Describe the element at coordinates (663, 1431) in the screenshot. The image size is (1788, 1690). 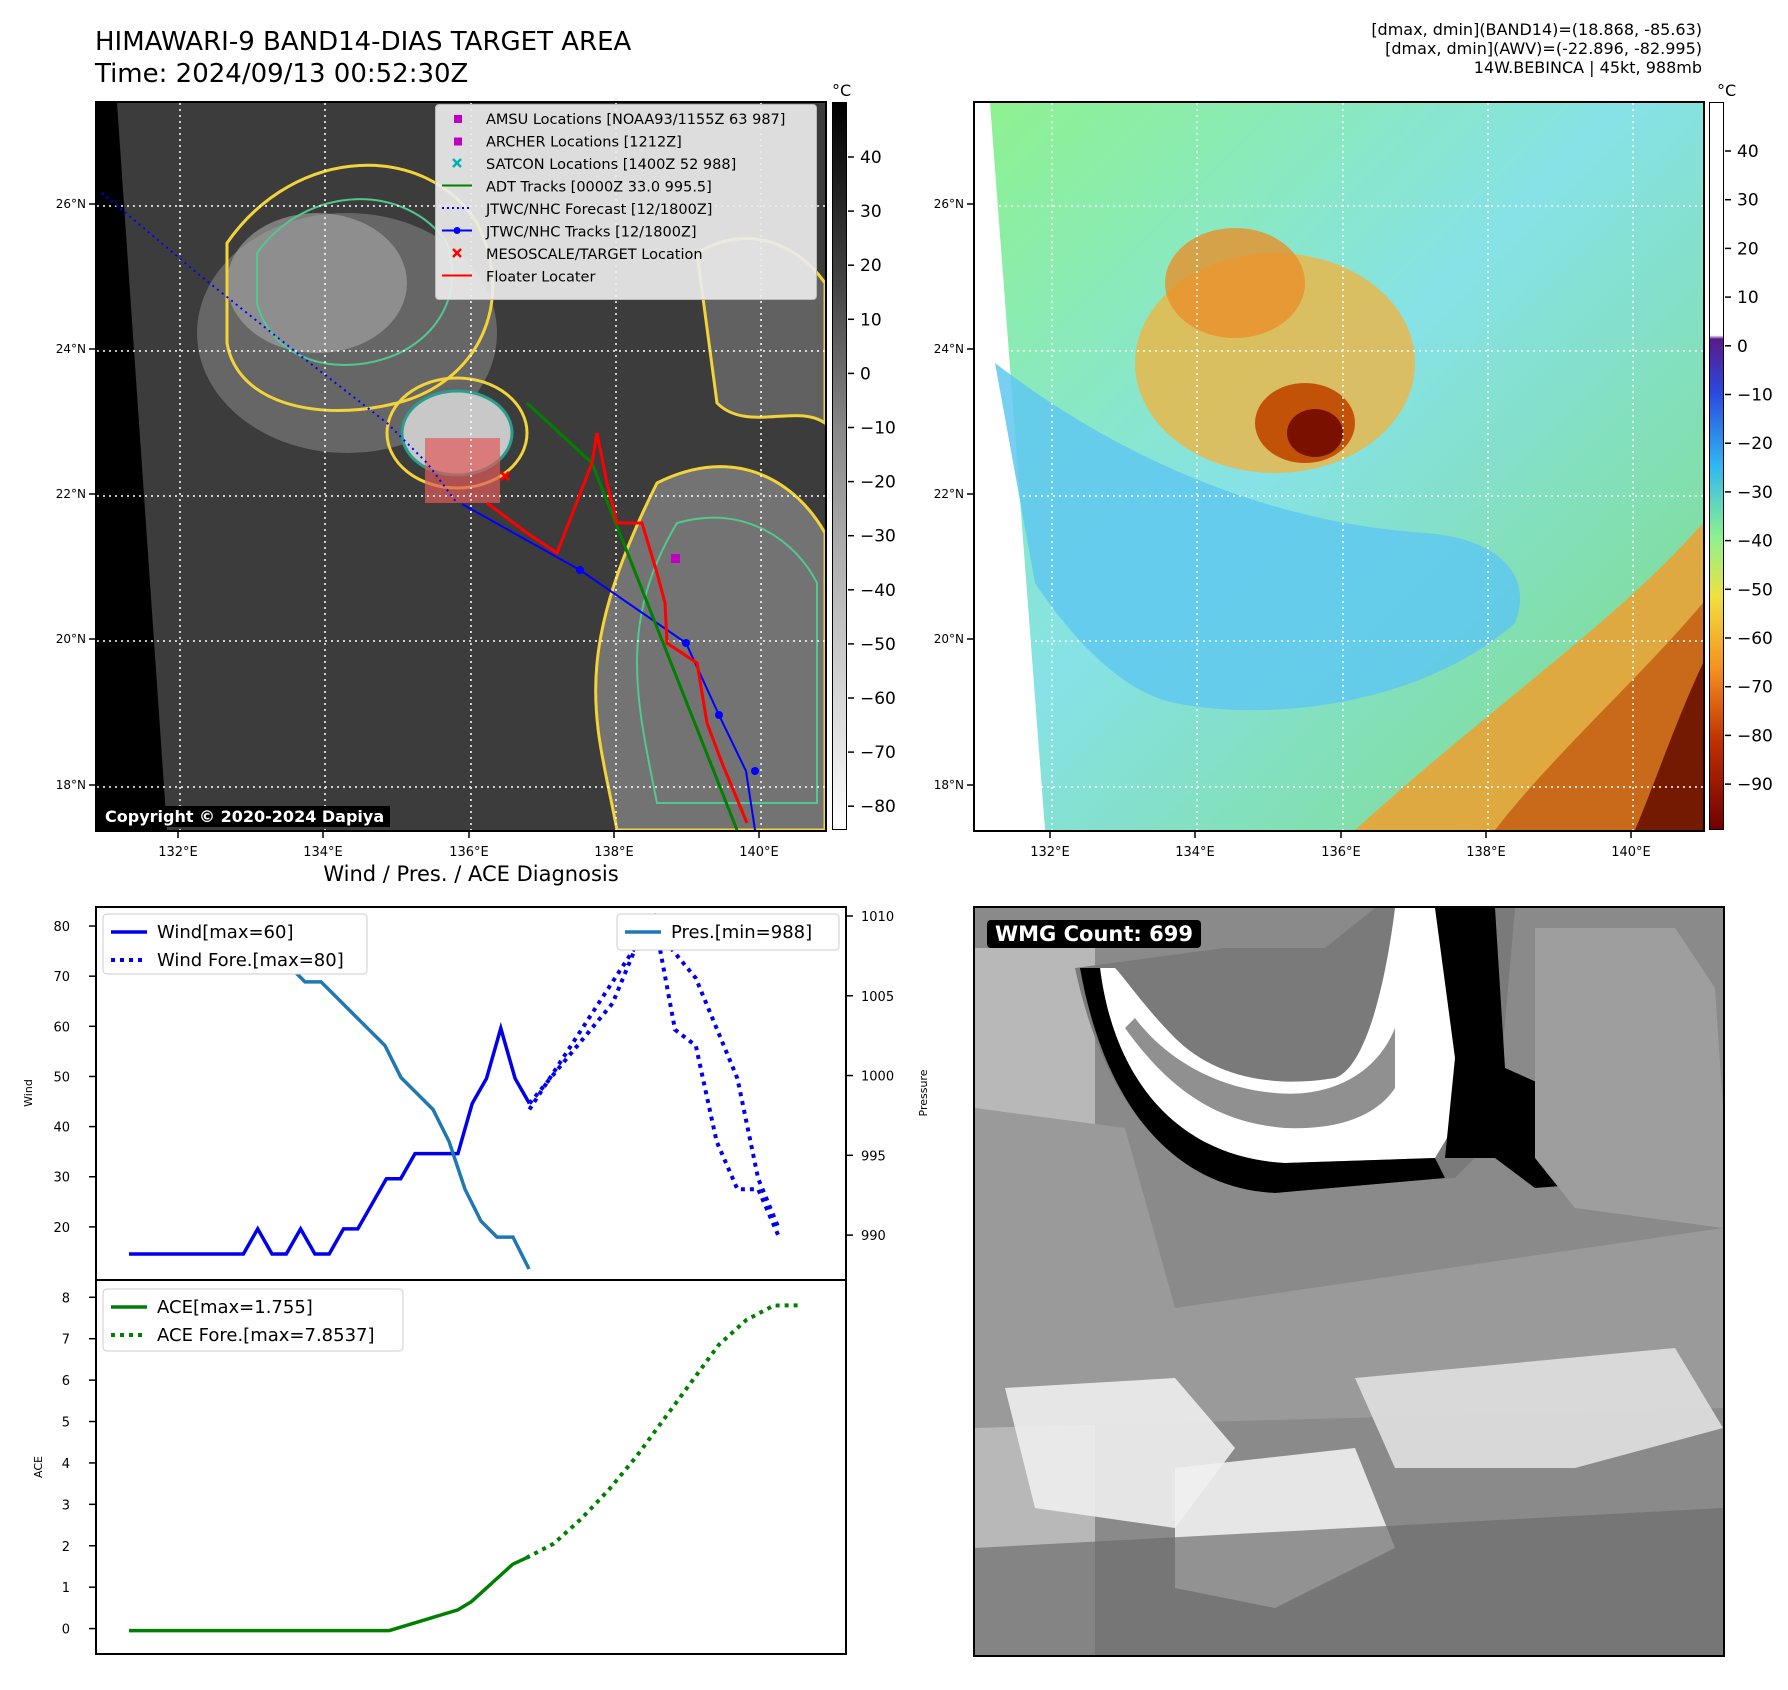
I see `ace-forecast-line` at that location.